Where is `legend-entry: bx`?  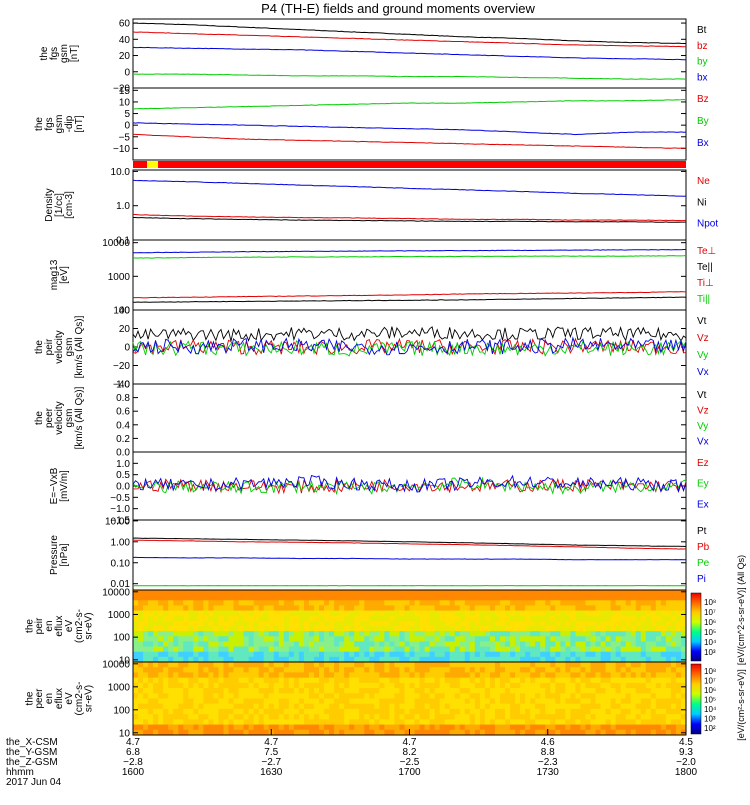
legend-entry: bx is located at coordinates (702, 77).